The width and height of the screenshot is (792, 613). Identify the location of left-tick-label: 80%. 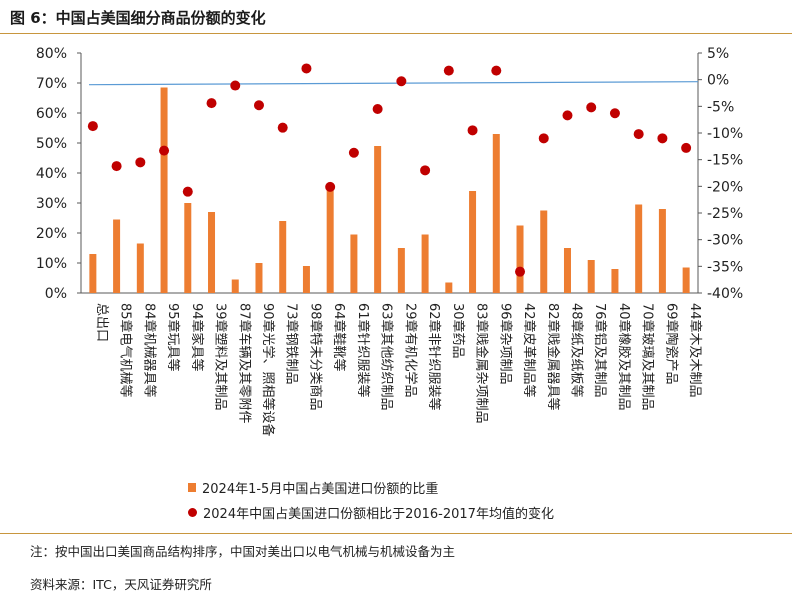
(51, 54).